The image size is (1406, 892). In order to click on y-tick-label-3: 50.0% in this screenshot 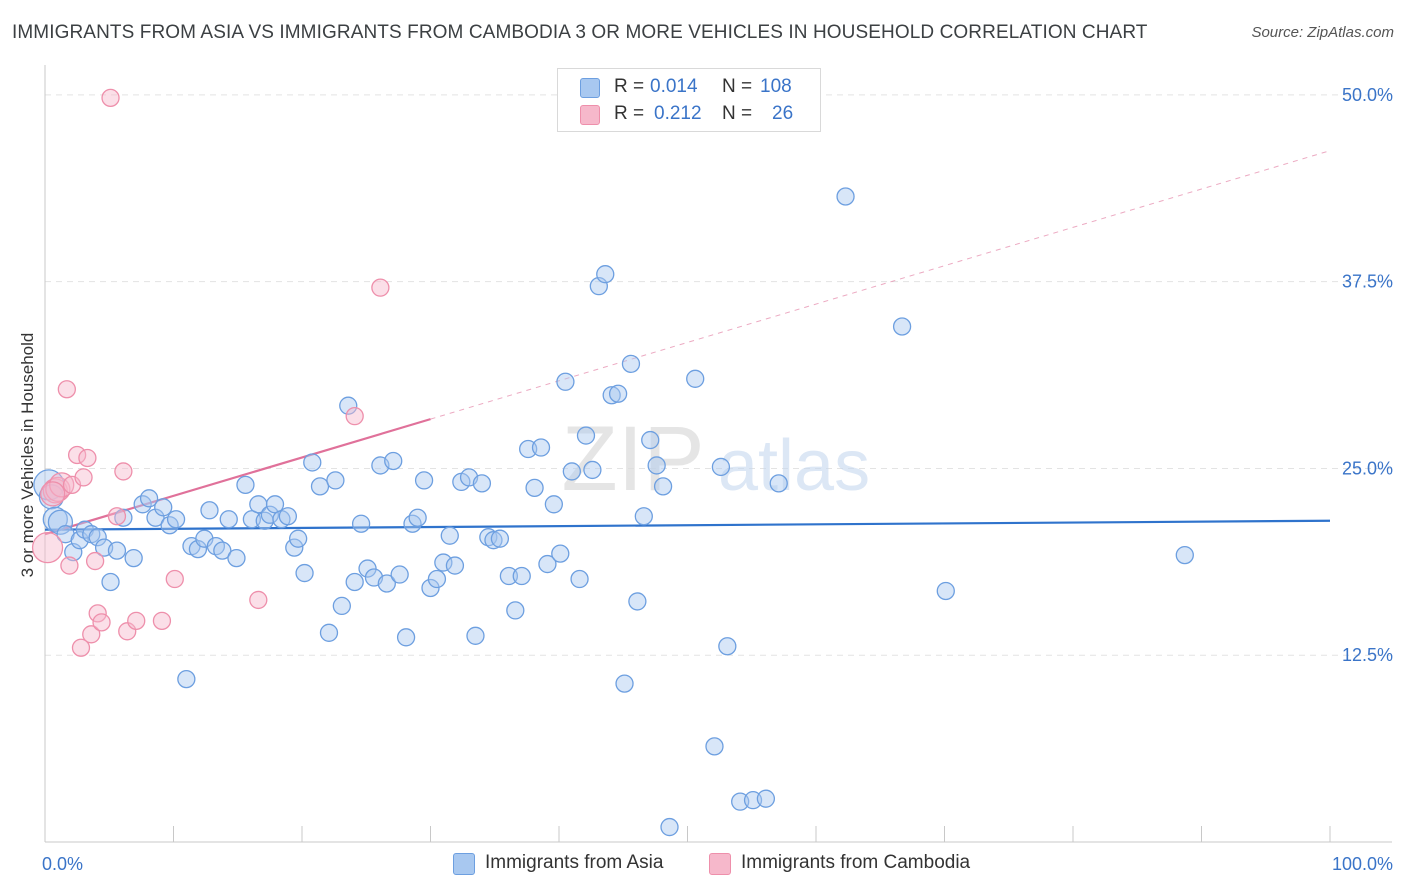, I will do `click(1367, 95)`.